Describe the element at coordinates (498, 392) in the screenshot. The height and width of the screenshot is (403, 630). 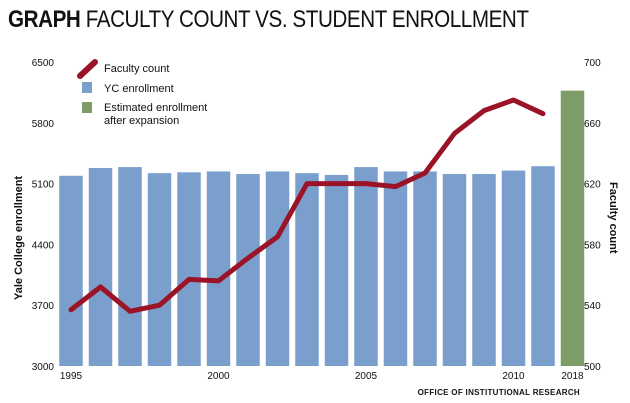
I see `source-note: OFFICE OF INSTITUTIONAL RESEARCH` at that location.